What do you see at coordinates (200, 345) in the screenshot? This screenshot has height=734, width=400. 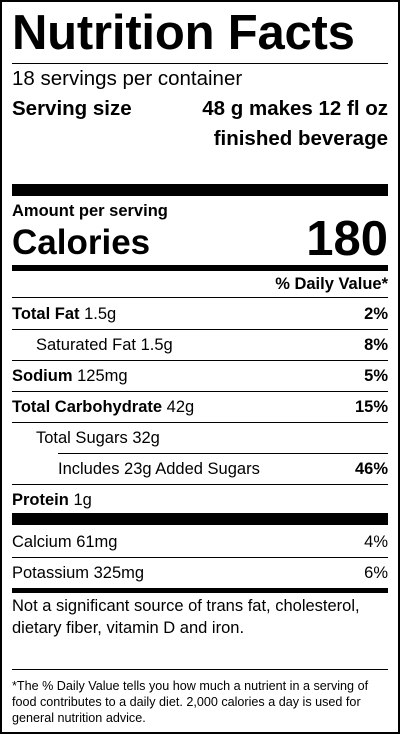 I see `nutrient-row-saturated-fat: Saturated Fat 1.5g 8%` at bounding box center [200, 345].